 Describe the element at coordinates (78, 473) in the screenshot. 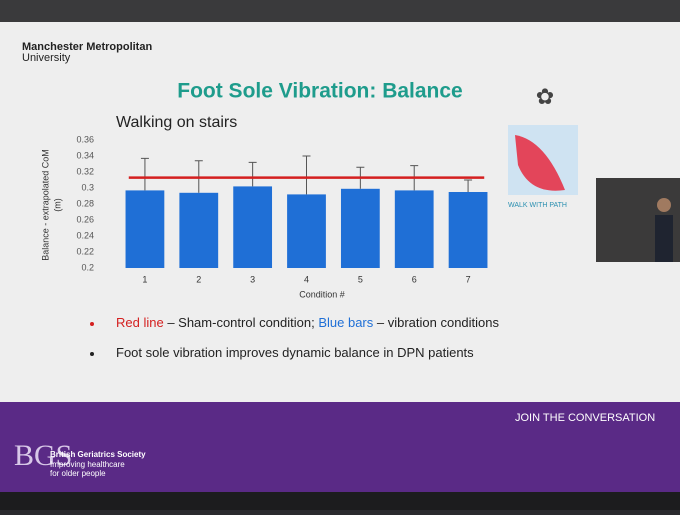

I see `tagline: for older people` at that location.